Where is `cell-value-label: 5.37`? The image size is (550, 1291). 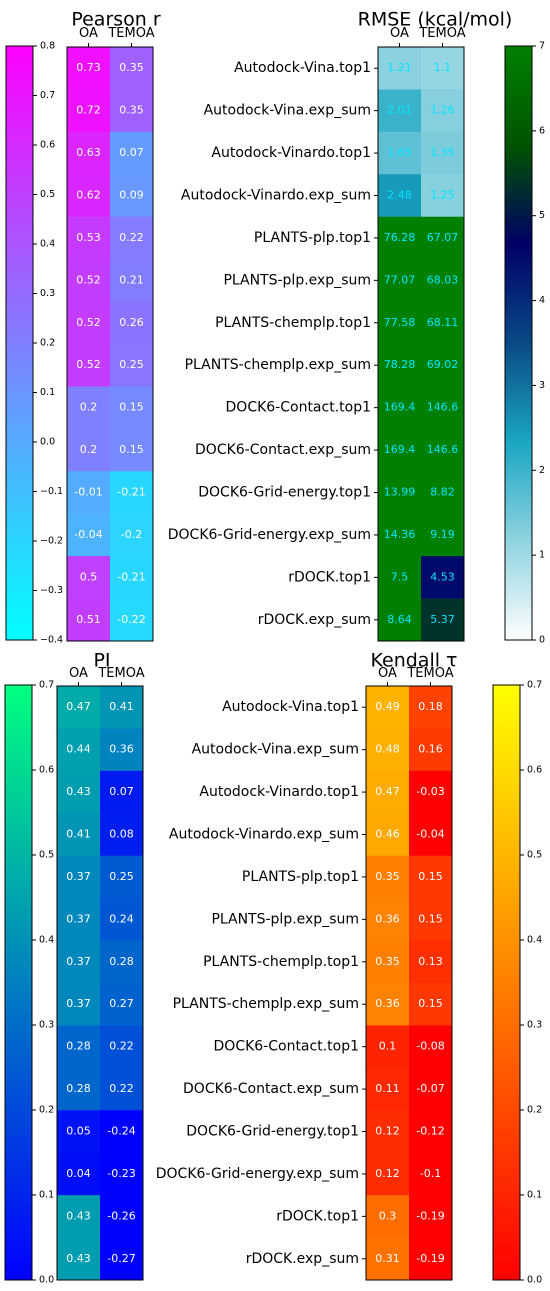
cell-value-label: 5.37 is located at coordinates (442, 619).